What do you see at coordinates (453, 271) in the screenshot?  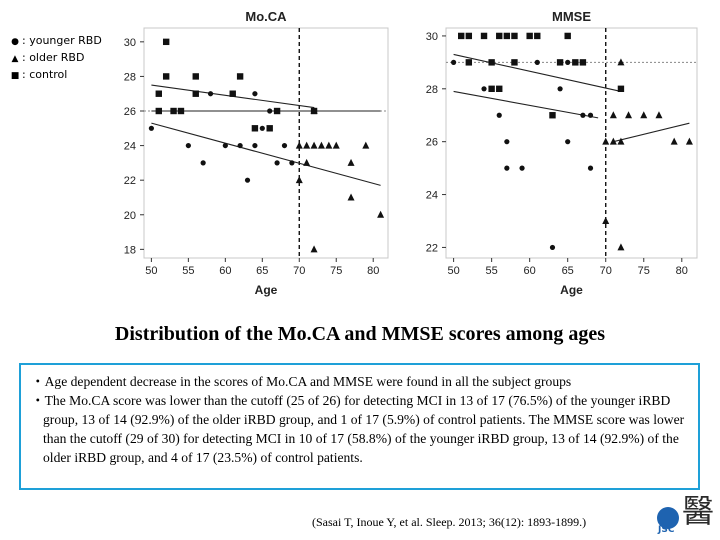 I see `chart-2-x-tick-label: 50` at bounding box center [453, 271].